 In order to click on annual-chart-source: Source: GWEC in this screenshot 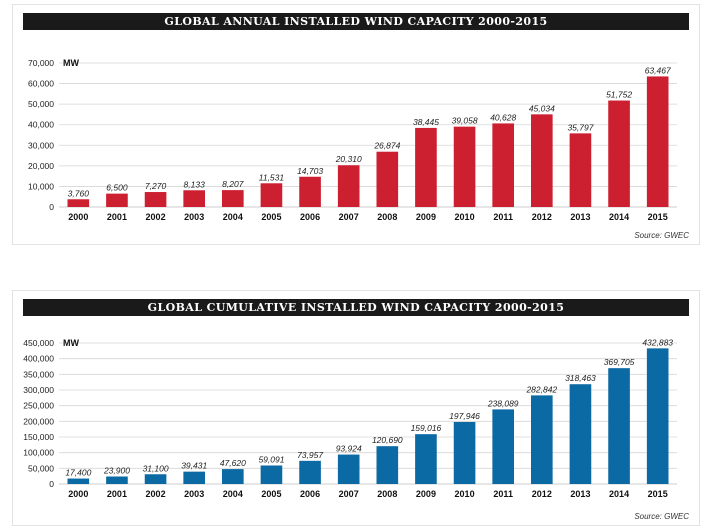, I will do `click(661, 235)`.